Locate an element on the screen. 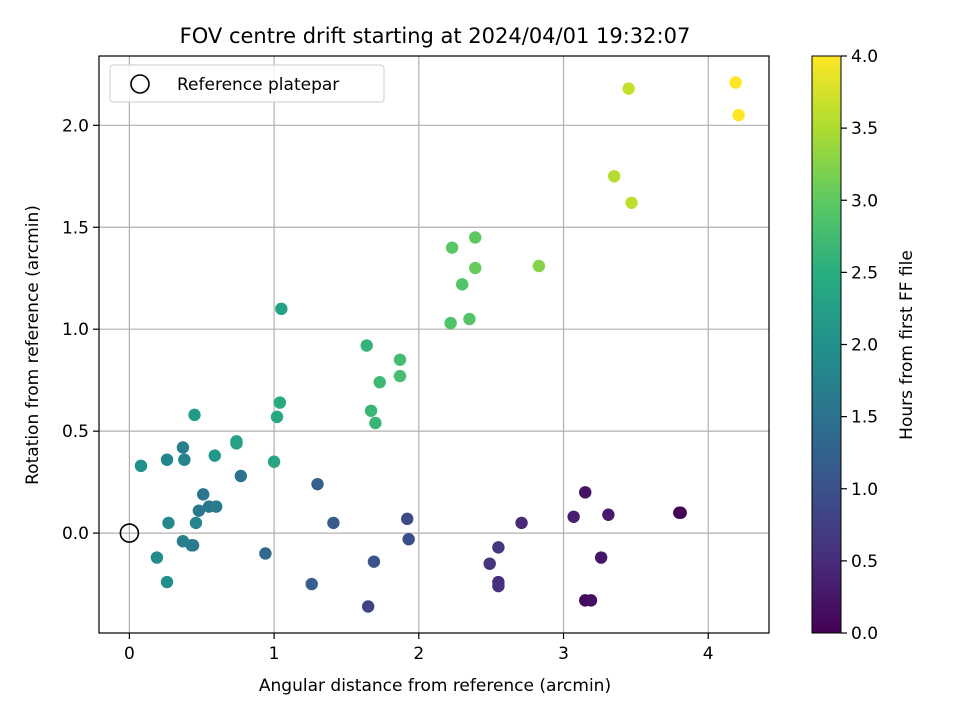 The image size is (960, 720). colorbar-tick-label: 2.0 is located at coordinates (864, 346).